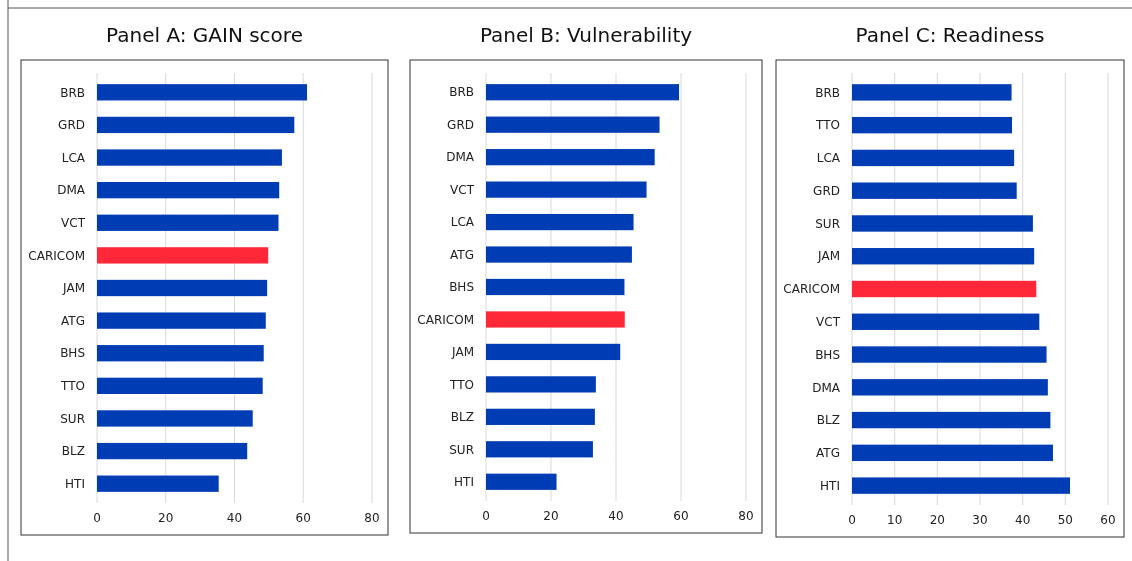 Image resolution: width=1132 pixels, height=561 pixels. I want to click on chart-title: Panel B: Vulnerability, so click(586, 35).